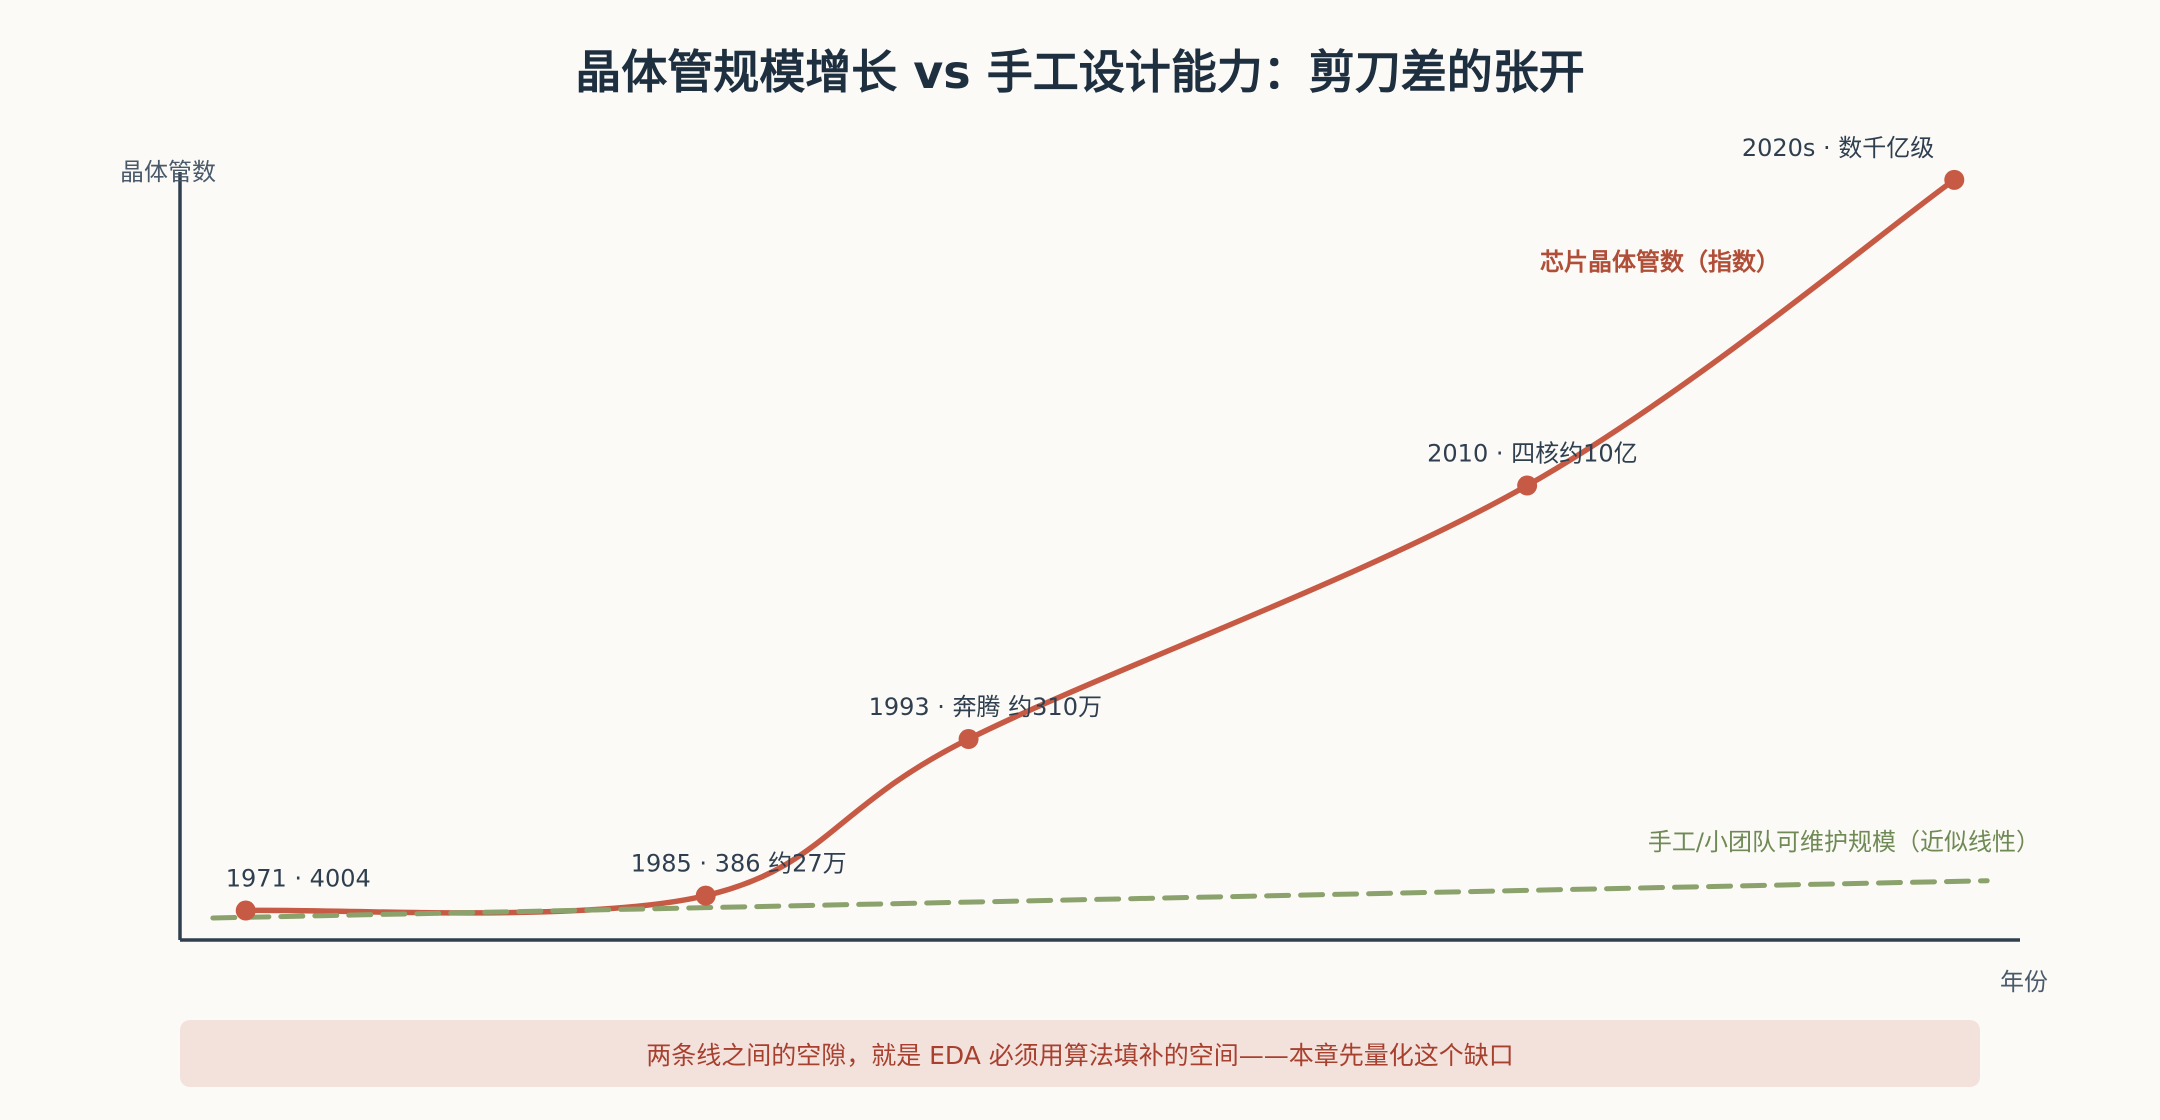 The image size is (2160, 1120). Describe the element at coordinates (1838, 148) in the screenshot. I see `data-point-label: 2020s · 数千亿级` at that location.